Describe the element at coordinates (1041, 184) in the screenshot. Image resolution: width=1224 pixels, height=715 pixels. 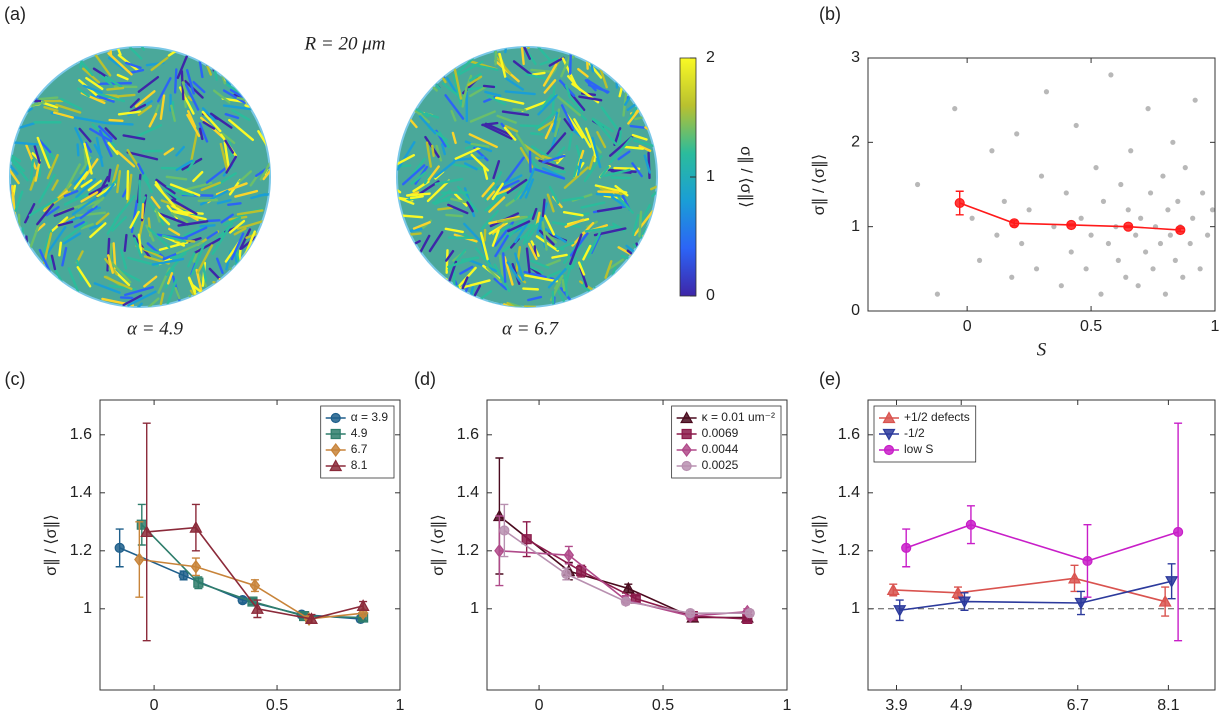
I see `plot-area` at that location.